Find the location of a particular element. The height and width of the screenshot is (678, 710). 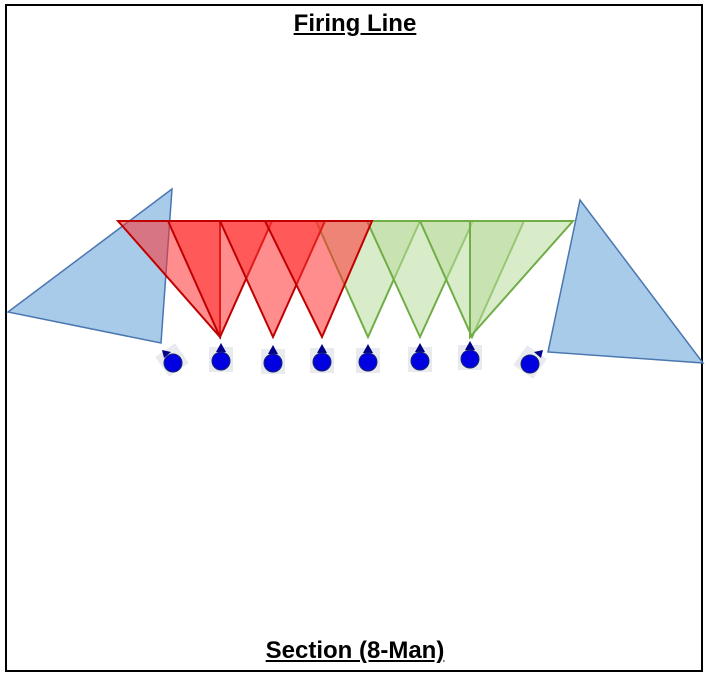

left-flank-sector is located at coordinates (89, 265).